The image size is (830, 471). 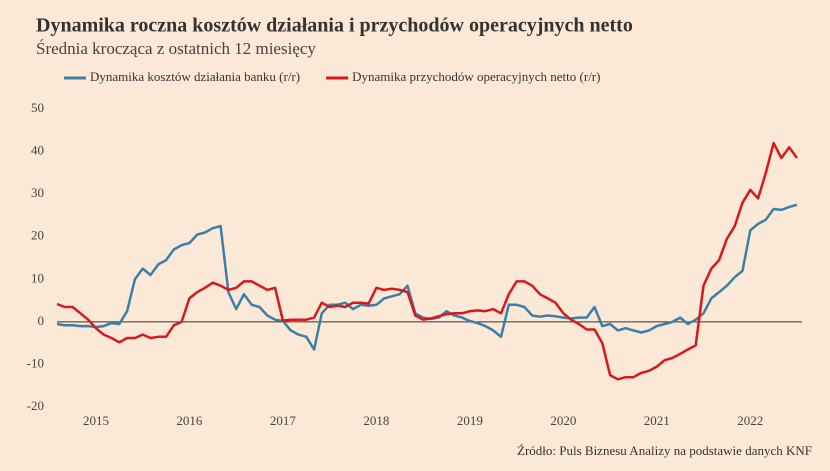 What do you see at coordinates (376, 420) in the screenshot?
I see `x-tick-label: 2018` at bounding box center [376, 420].